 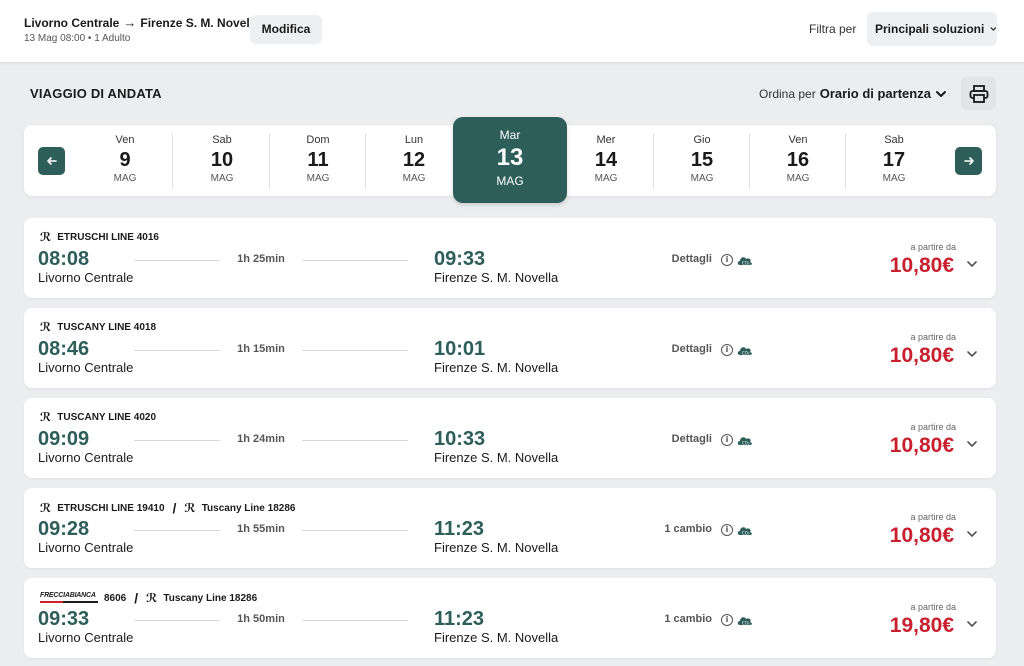 I want to click on sort-select: Ordina per Orario di partenza, so click(x=853, y=93).